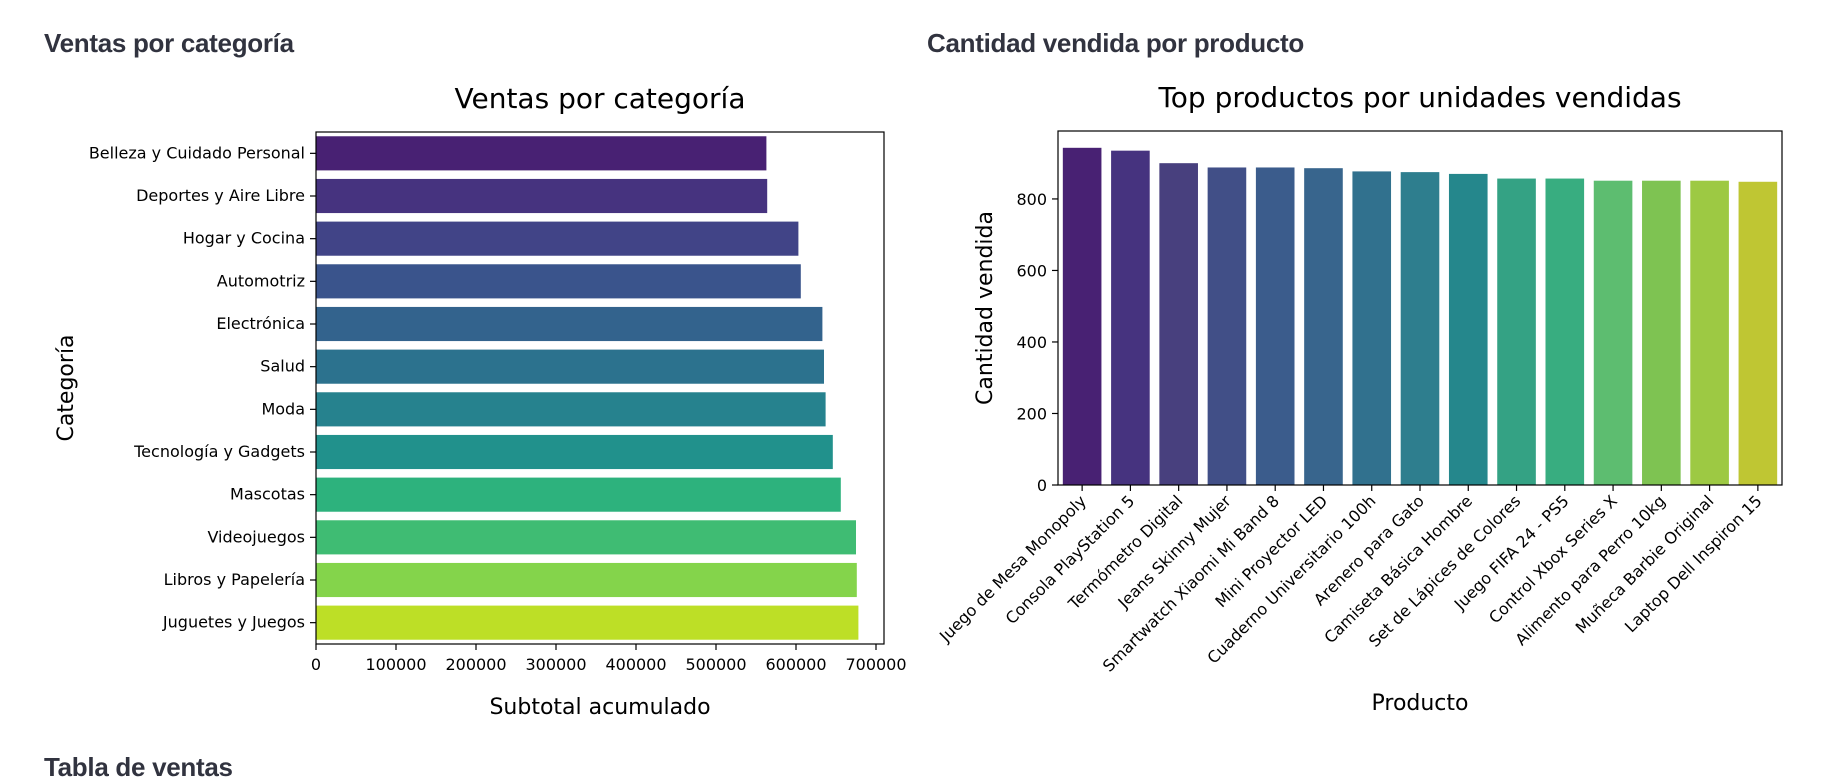  Describe the element at coordinates (1419, 97) in the screenshot. I see `chart-title: Top productos por unidades vendidas` at that location.